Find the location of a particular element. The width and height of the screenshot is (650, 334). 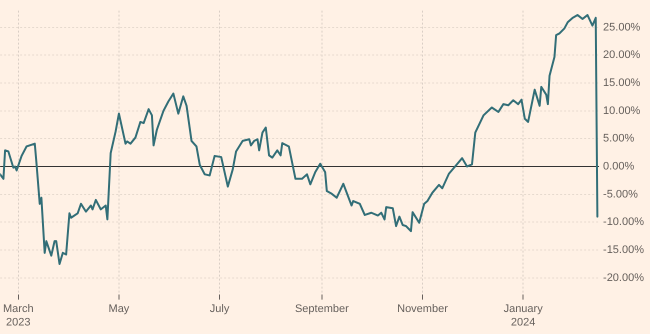

y-tick-label: 25.00% is located at coordinates (622, 27).